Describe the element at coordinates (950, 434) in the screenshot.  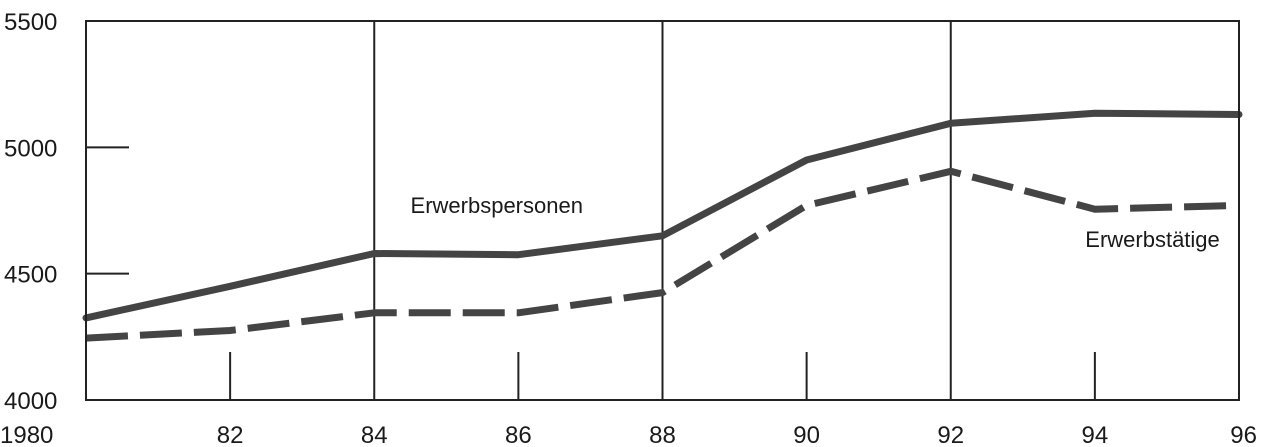
I see `x-tick-label: 92` at that location.